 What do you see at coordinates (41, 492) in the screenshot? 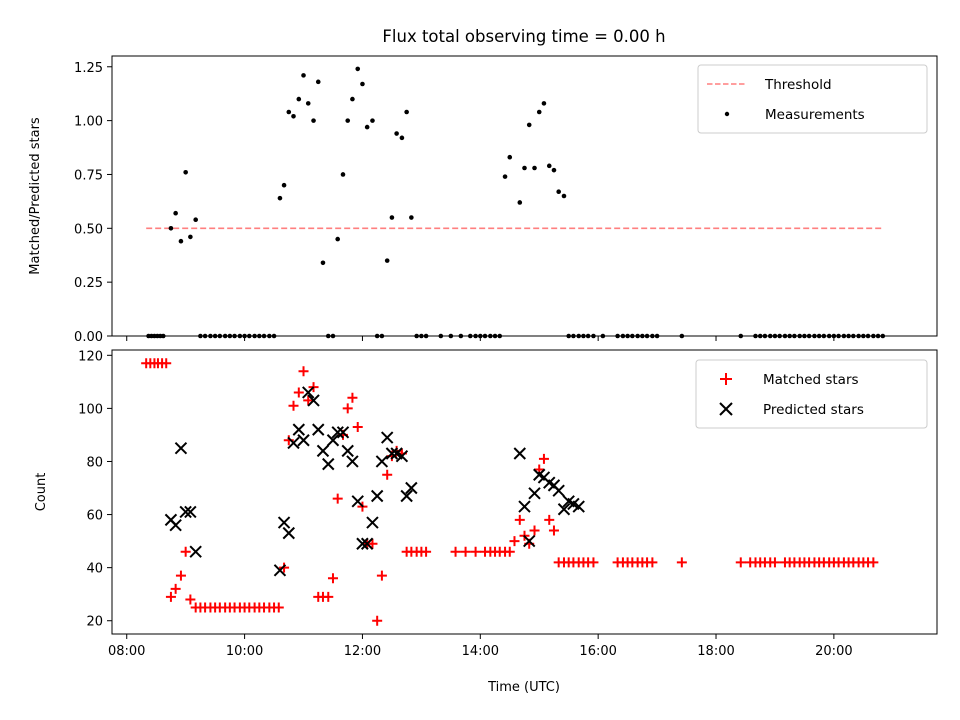
I see `count-y-axis-label: Count` at bounding box center [41, 492].